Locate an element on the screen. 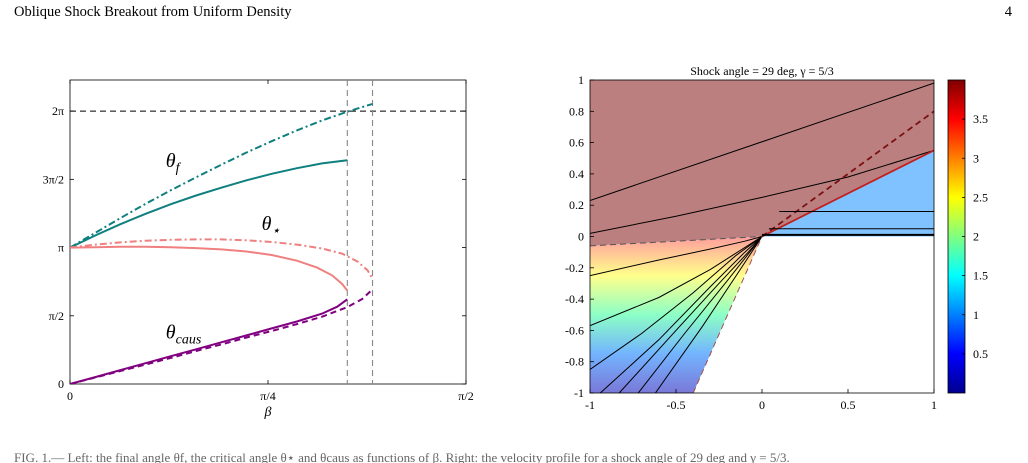 This screenshot has height=463, width=1028. left-y-tick-label: π/2 is located at coordinates (56, 316).